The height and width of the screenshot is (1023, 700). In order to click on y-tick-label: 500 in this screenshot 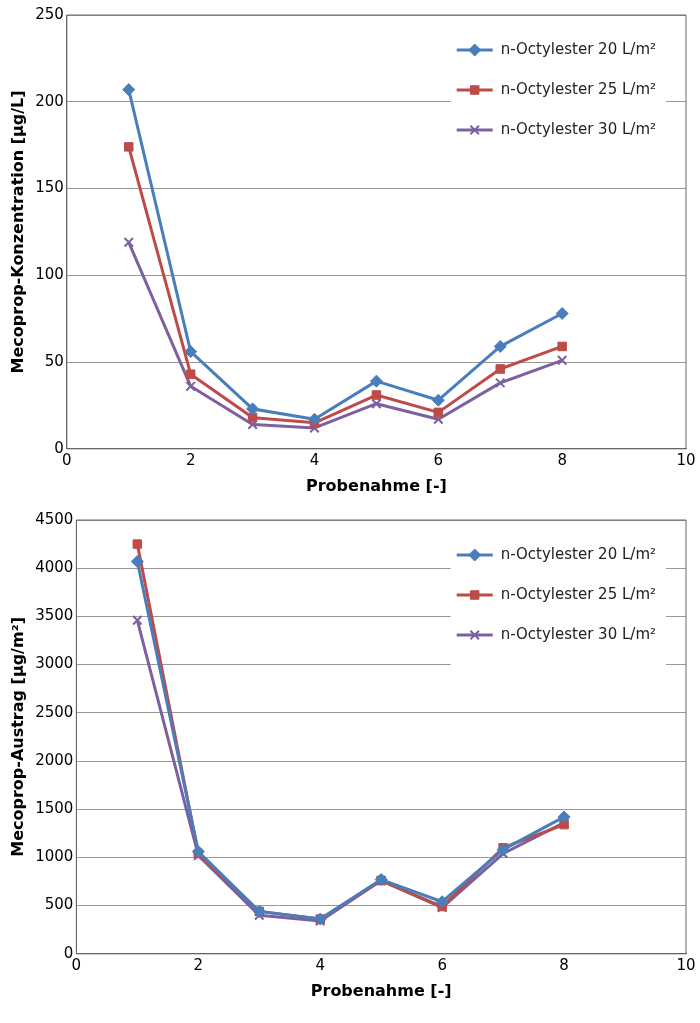, I will do `click(59, 904)`.